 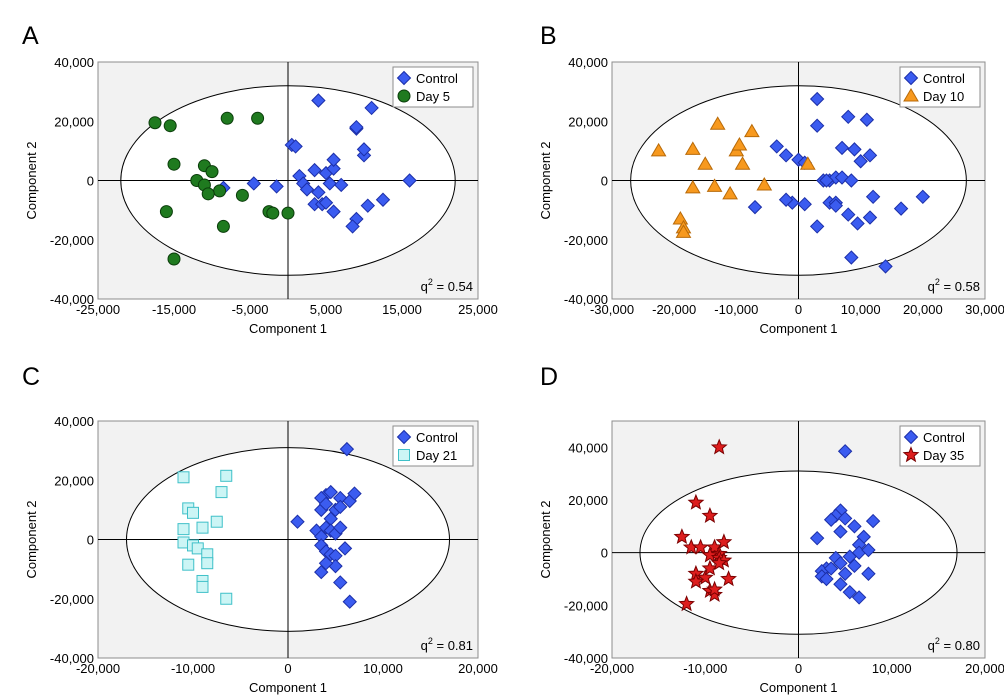 What do you see at coordinates (861, 309) in the screenshot?
I see `x-tick-label: 10,000` at bounding box center [861, 309].